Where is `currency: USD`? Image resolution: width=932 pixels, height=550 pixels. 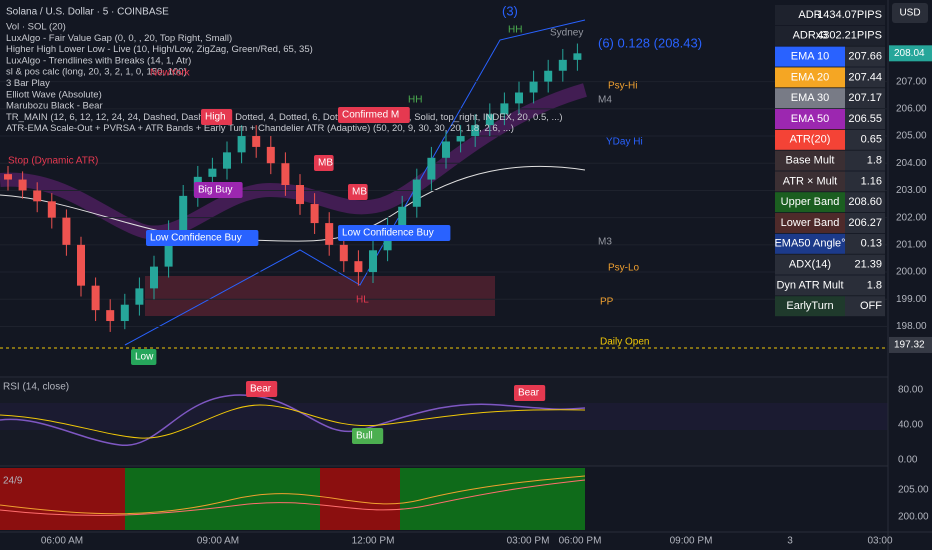 currency: USD is located at coordinates (909, 13).